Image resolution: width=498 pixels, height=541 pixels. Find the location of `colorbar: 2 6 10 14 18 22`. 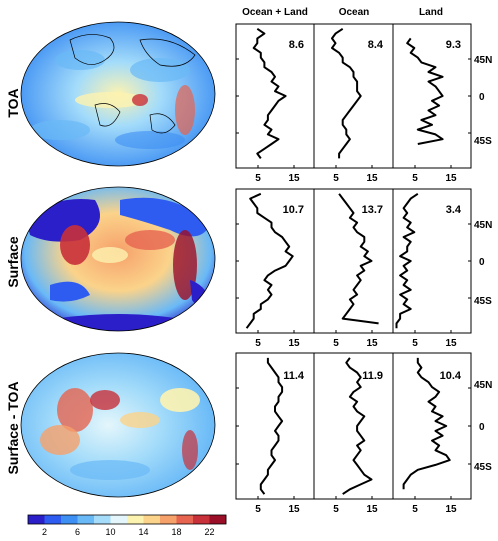

colorbar: 2 6 10 14 18 22 is located at coordinates (127, 525).